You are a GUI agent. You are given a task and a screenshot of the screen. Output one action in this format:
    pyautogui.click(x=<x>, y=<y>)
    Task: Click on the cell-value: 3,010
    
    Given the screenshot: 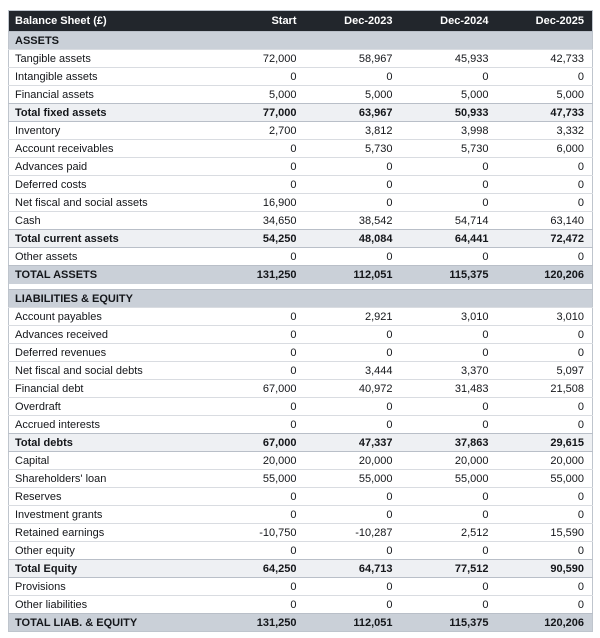 What is the action you would take?
    pyautogui.click(x=448, y=316)
    